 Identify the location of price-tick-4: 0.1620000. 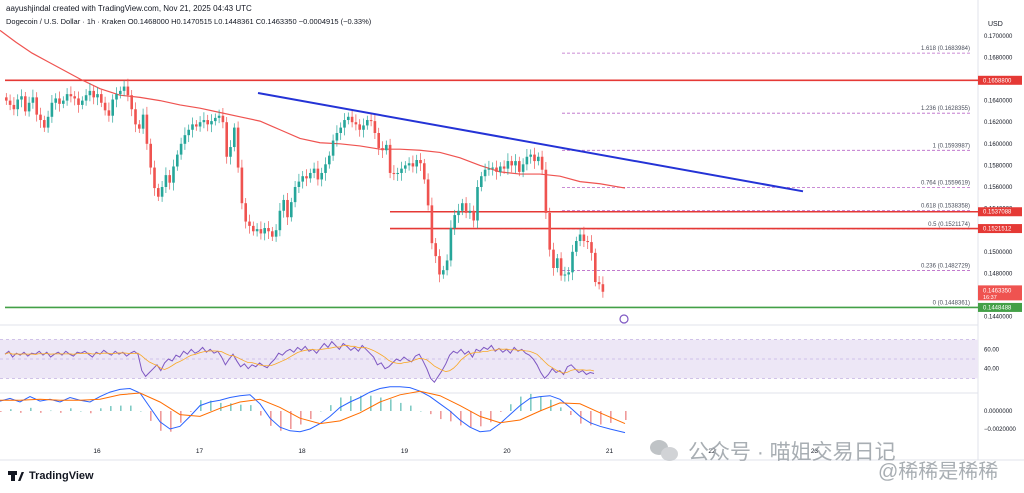
(998, 123).